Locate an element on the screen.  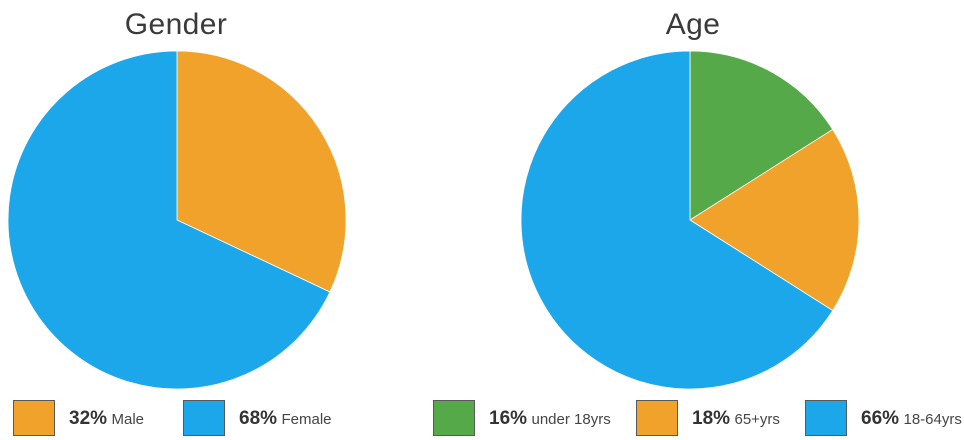
legend-item-male: 32% Male is located at coordinates (88, 418).